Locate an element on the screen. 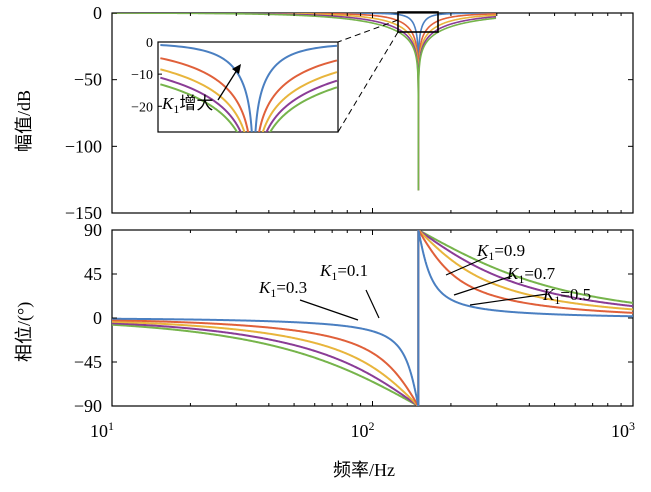 This screenshot has width=651, height=492. inset-y-tick-label: −20 is located at coordinates (142, 107).